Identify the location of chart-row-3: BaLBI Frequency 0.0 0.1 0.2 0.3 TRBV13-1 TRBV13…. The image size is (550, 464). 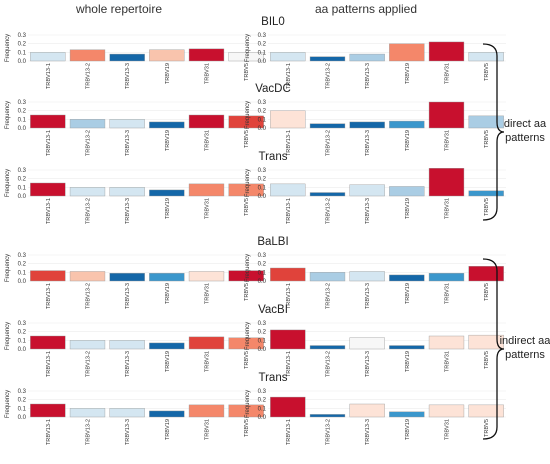
(255, 272).